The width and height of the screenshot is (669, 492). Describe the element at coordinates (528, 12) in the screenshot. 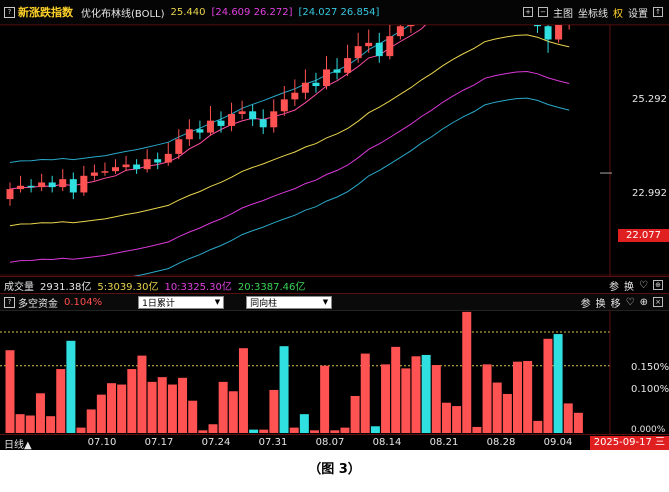

I see `add-icon: +` at that location.